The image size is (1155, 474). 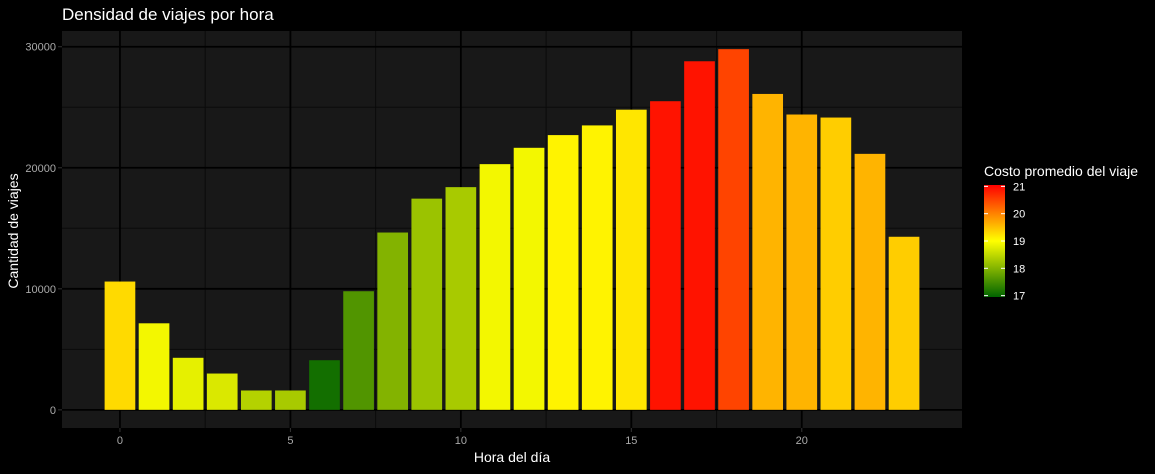 I want to click on chart-title: Densidad de viajes por hora, so click(x=168, y=14).